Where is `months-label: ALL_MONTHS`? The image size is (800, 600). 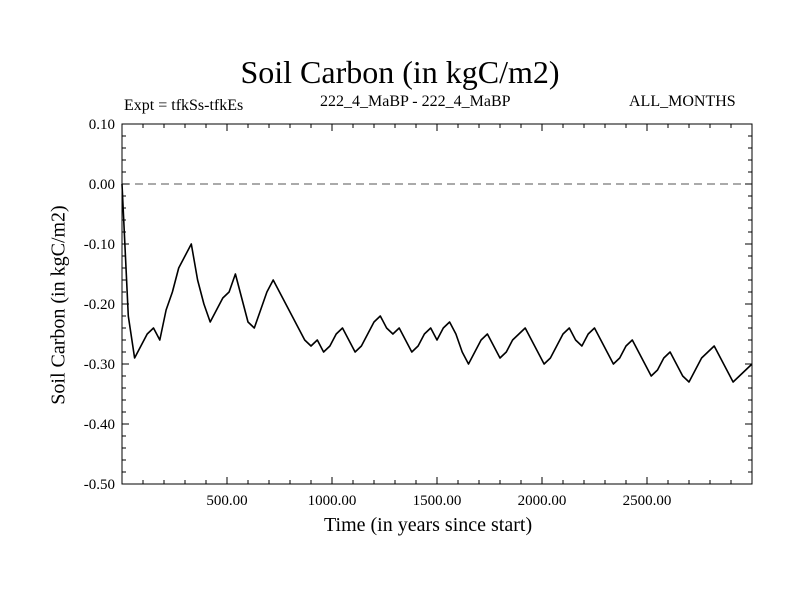 months-label: ALL_MONTHS is located at coordinates (682, 101).